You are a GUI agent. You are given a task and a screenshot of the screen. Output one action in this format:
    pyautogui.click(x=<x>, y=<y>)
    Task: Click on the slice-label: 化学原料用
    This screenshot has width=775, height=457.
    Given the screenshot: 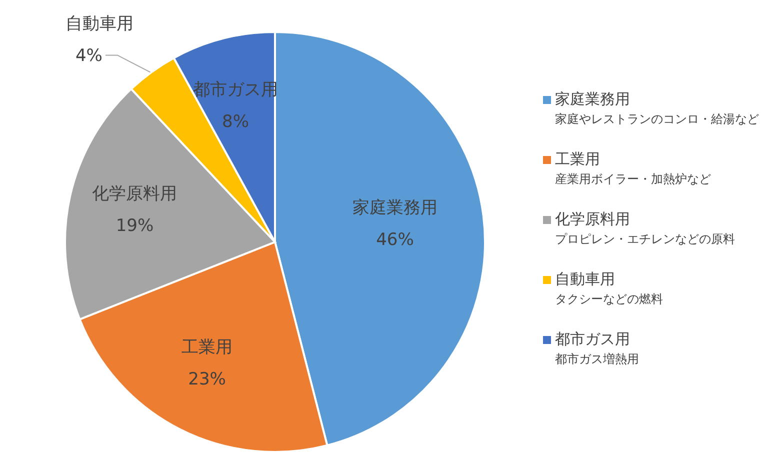 What is the action you would take?
    pyautogui.click(x=135, y=194)
    